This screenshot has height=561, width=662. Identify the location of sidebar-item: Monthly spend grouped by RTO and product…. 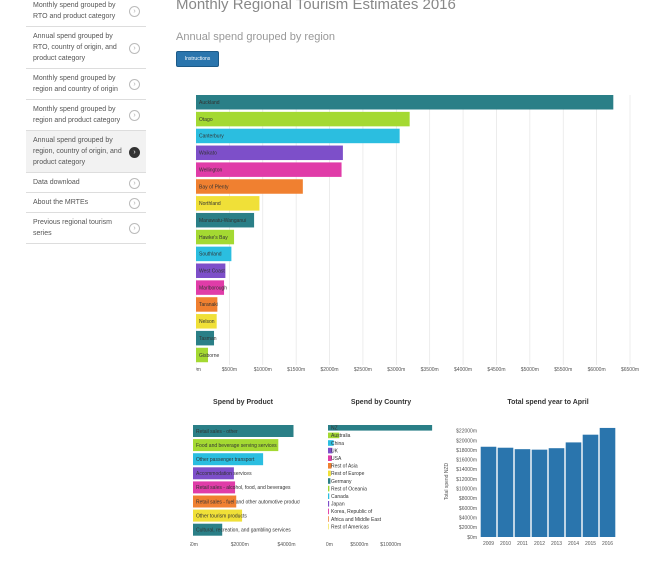
(86, 13).